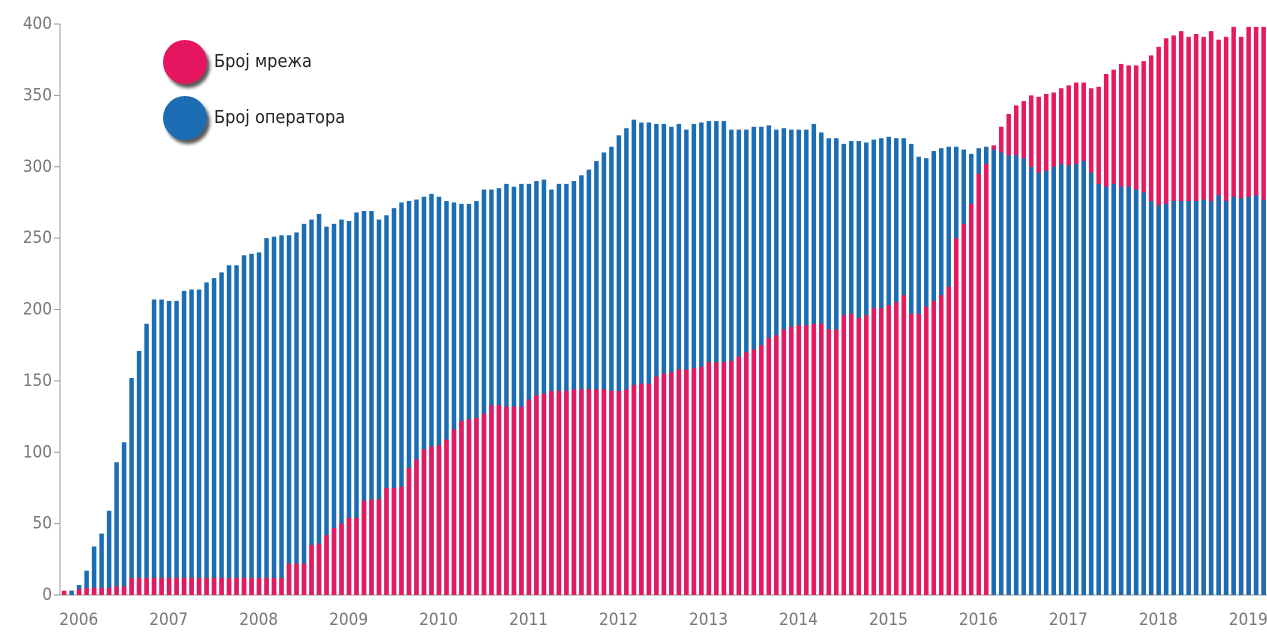 The width and height of the screenshot is (1267, 638). Describe the element at coordinates (258, 620) in the screenshot. I see `x-tick-label: 2008` at that location.